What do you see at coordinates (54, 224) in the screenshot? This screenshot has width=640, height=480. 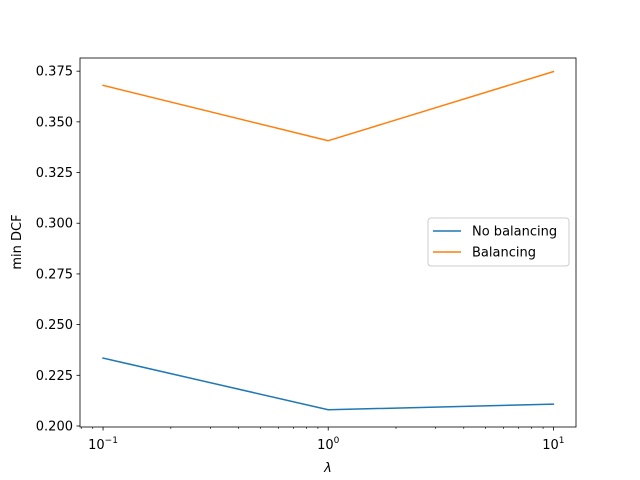 I see `y-tick-label: 0.300` at bounding box center [54, 224].